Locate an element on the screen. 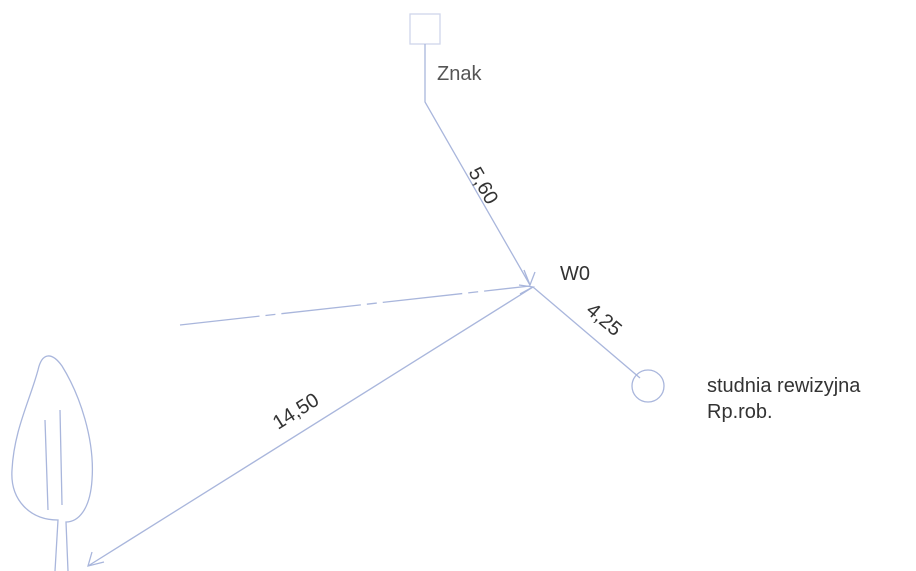 The image size is (916, 571). node-label: studnia rewizyjna is located at coordinates (784, 386).